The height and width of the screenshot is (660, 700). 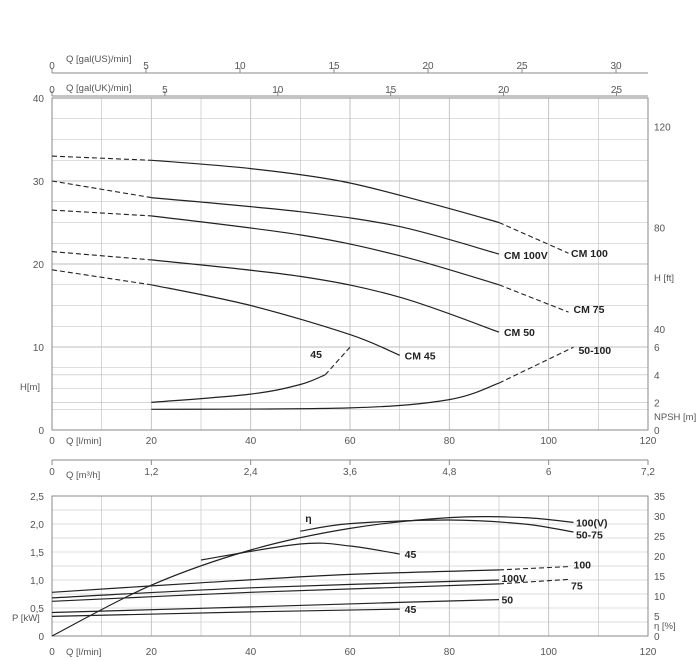 What do you see at coordinates (594, 351) in the screenshot?
I see `label-npsh-50-100: 50-100` at bounding box center [594, 351].